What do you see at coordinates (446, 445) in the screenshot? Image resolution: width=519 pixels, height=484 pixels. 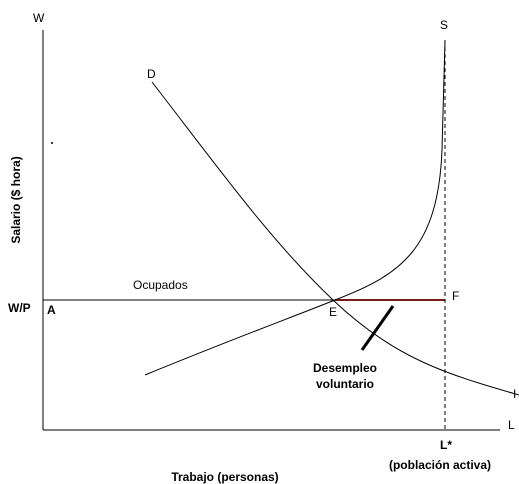 I see `l-star-label: L*` at bounding box center [446, 445].